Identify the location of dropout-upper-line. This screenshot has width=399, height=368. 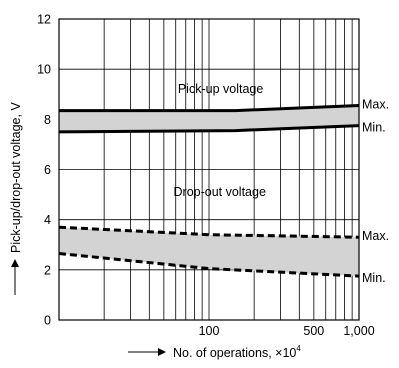
(209, 232).